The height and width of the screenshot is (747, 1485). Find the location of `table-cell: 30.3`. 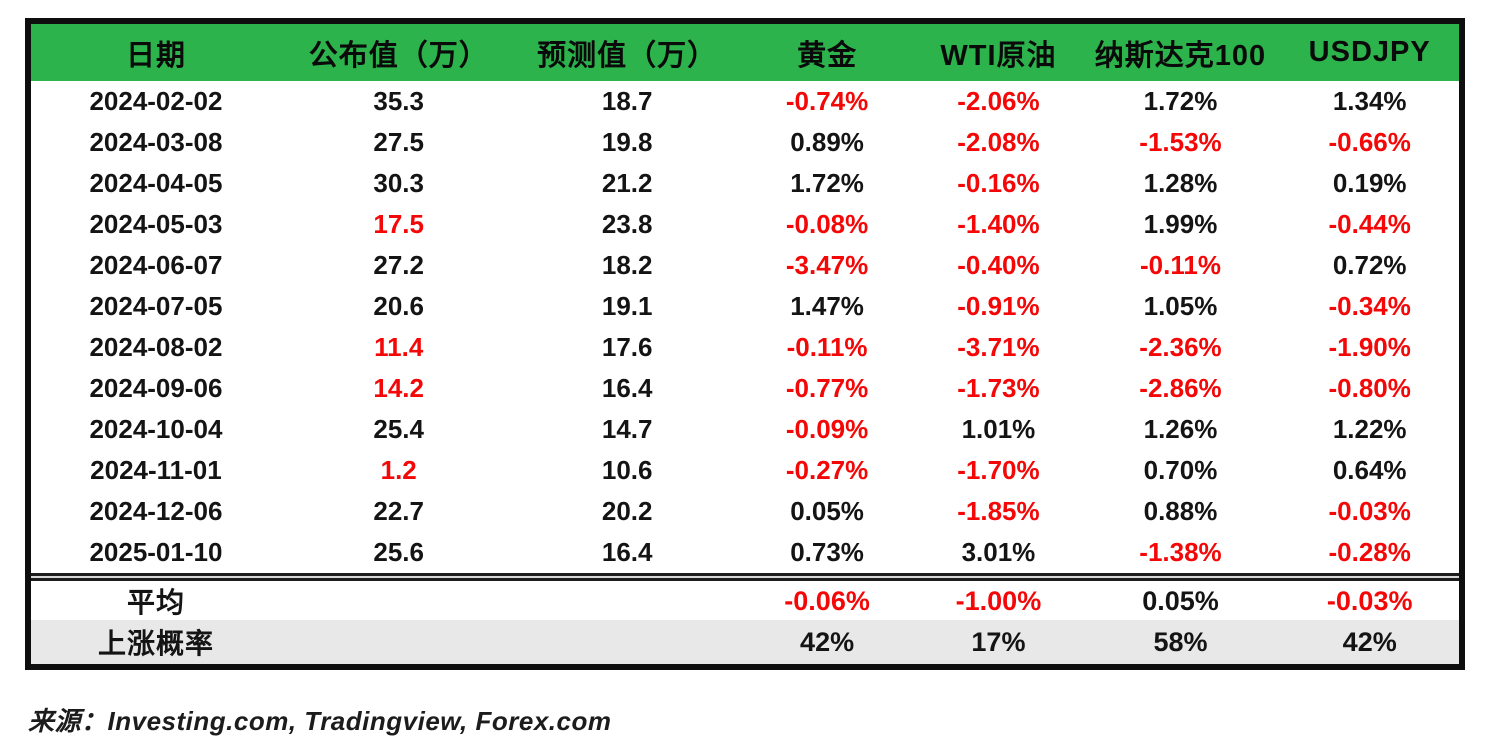

table-cell: 30.3 is located at coordinates (398, 183).